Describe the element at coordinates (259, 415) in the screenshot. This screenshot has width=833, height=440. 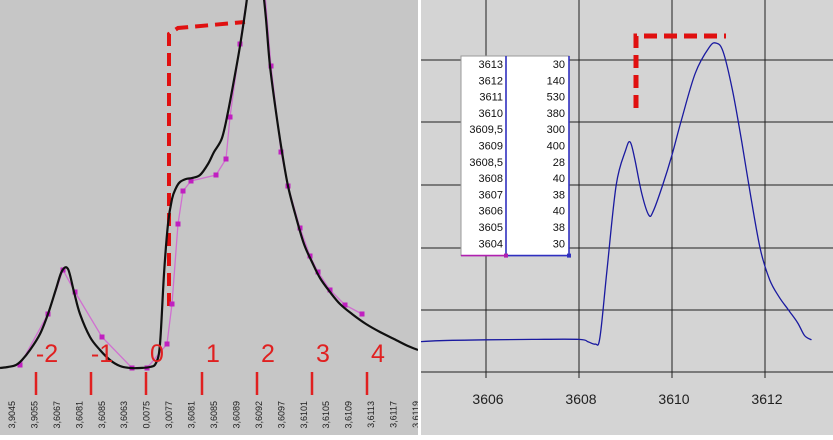
I see `x-tick-label: 3,6092` at that location.